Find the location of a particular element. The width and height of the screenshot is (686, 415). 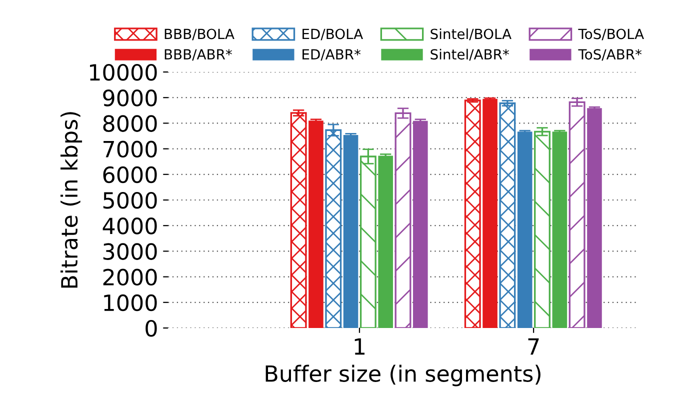

y-tick-label: 2000 is located at coordinates (130, 277).